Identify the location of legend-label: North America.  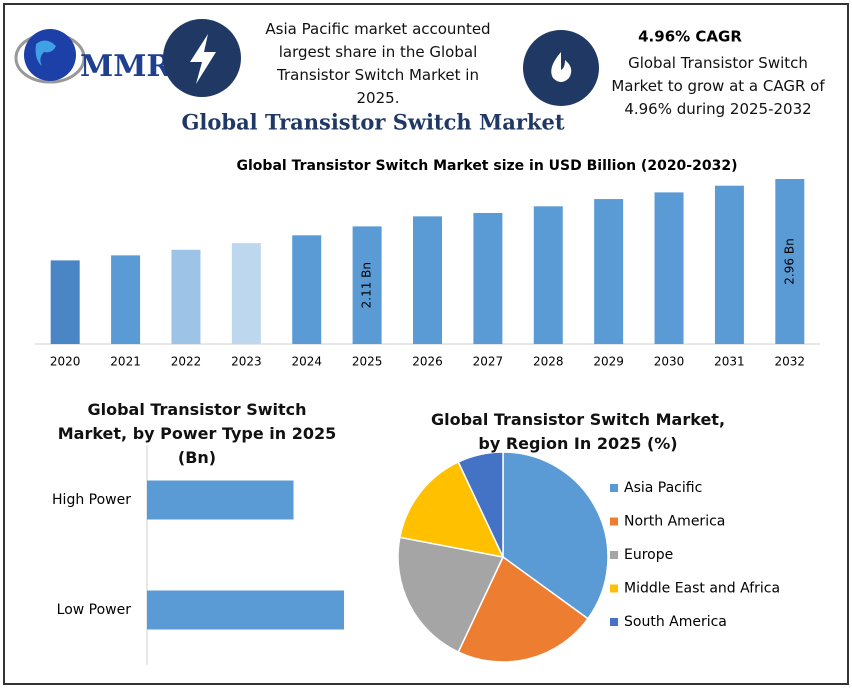
(674, 522).